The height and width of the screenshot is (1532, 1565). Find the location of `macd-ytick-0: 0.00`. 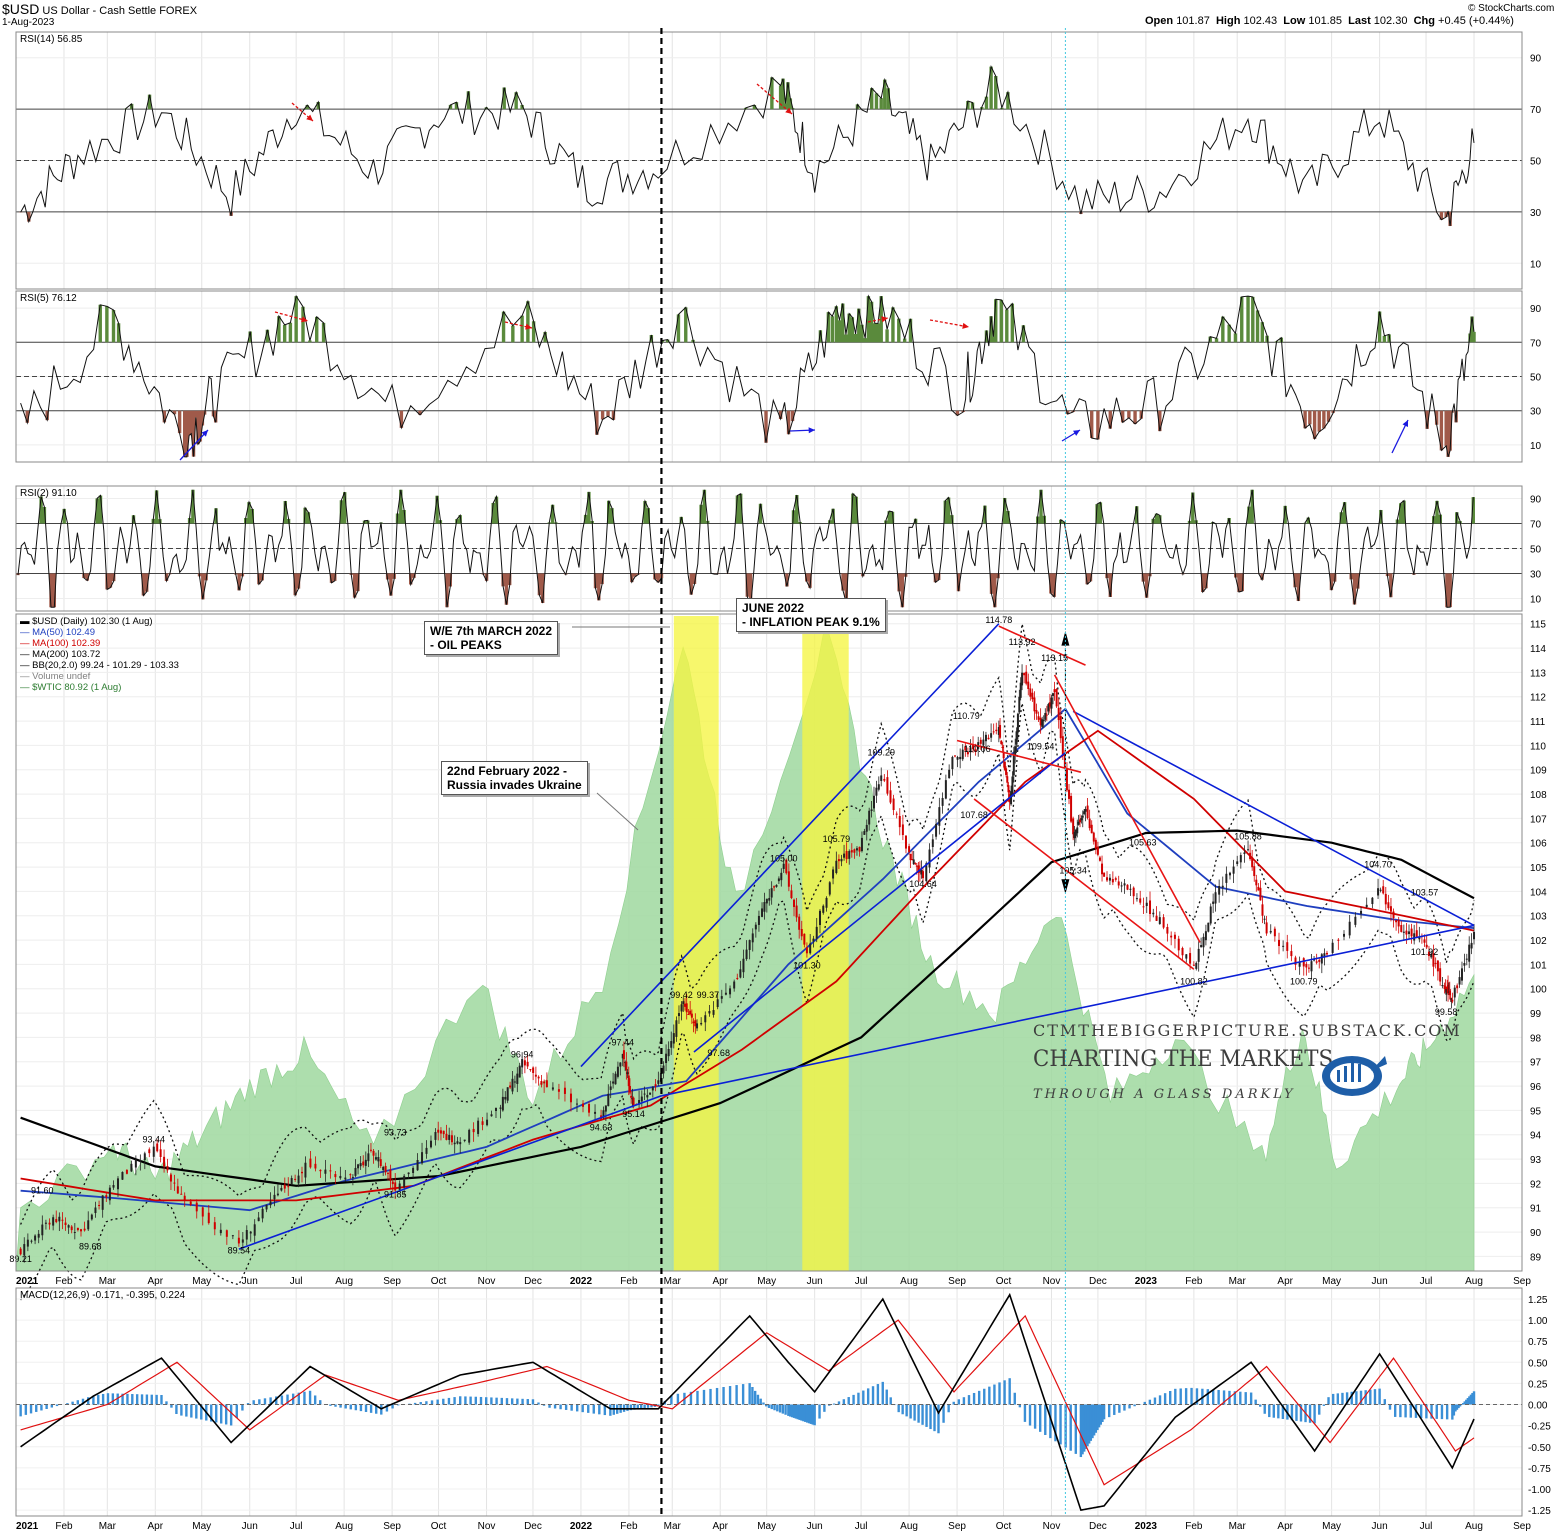

macd-ytick-0: 0.00 is located at coordinates (1538, 1406).